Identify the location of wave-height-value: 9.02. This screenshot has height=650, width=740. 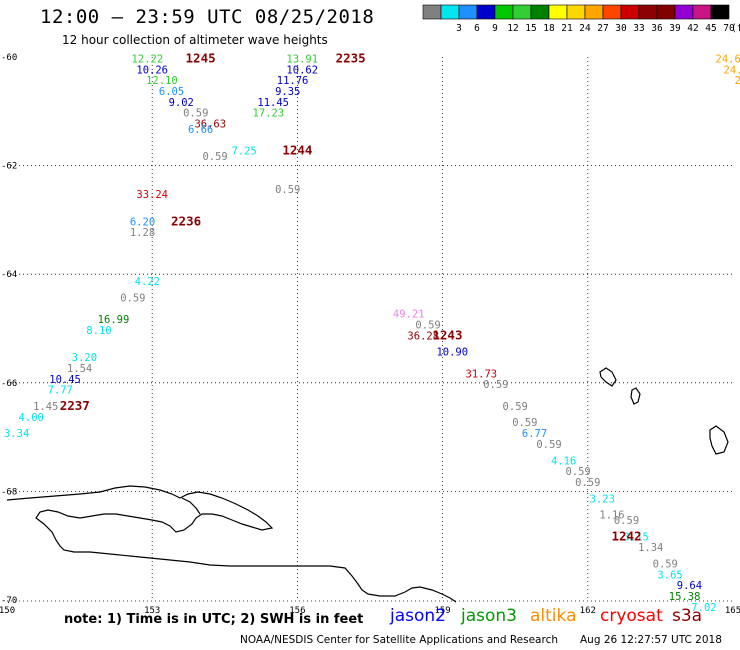
(181, 103).